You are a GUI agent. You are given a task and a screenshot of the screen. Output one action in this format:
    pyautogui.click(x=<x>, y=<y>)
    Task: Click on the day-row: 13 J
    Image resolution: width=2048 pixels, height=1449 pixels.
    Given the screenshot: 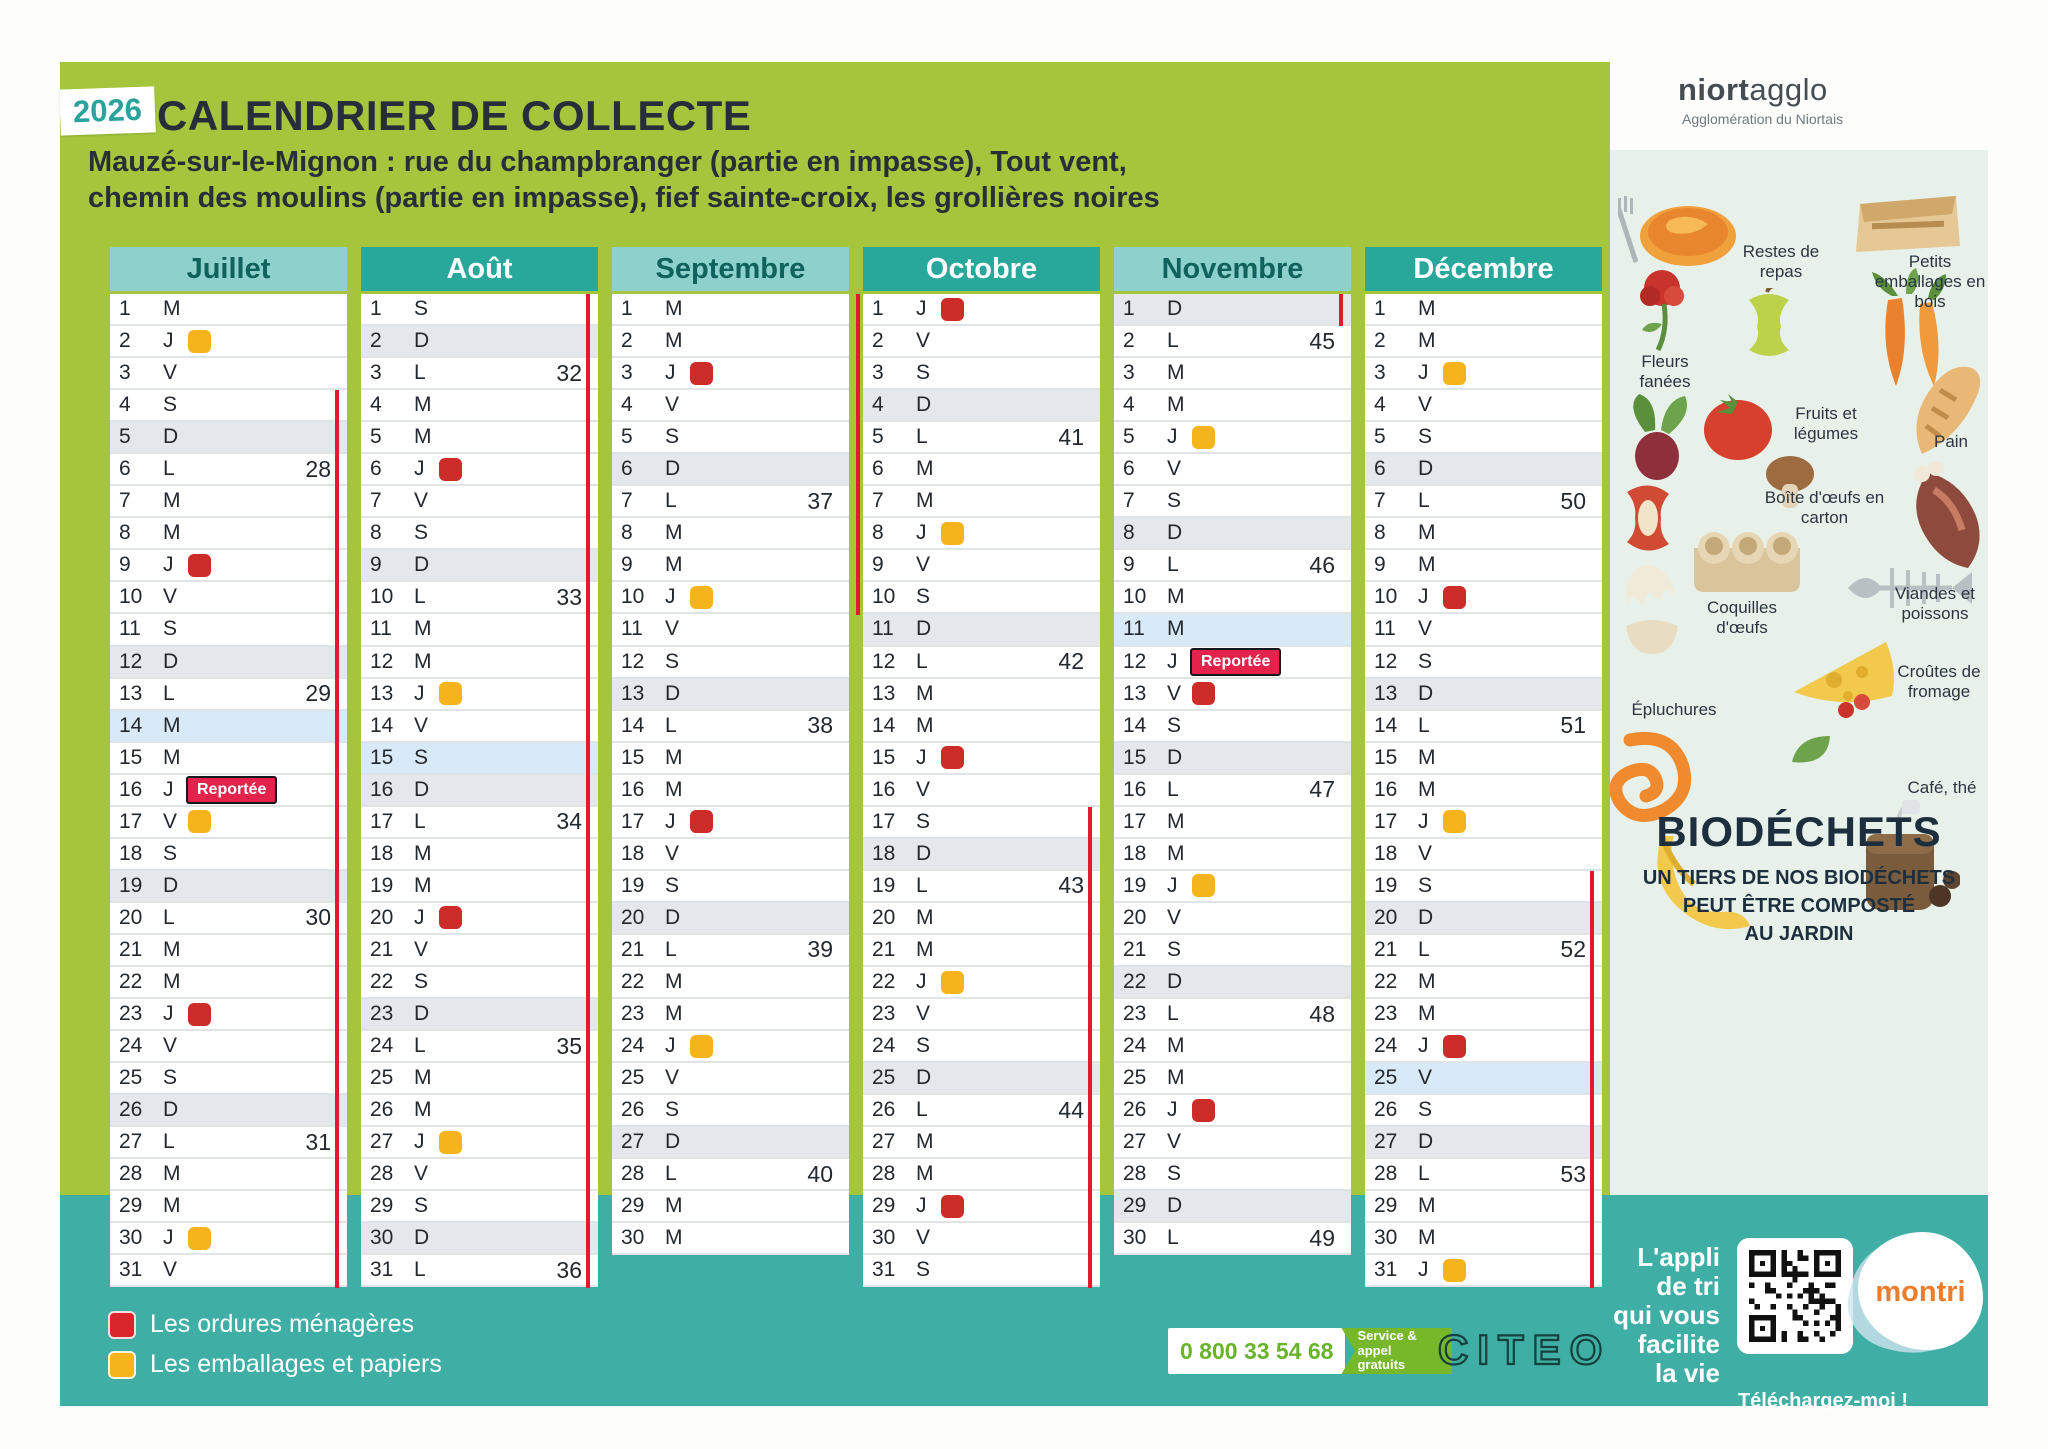 What is the action you would take?
    pyautogui.click(x=479, y=694)
    